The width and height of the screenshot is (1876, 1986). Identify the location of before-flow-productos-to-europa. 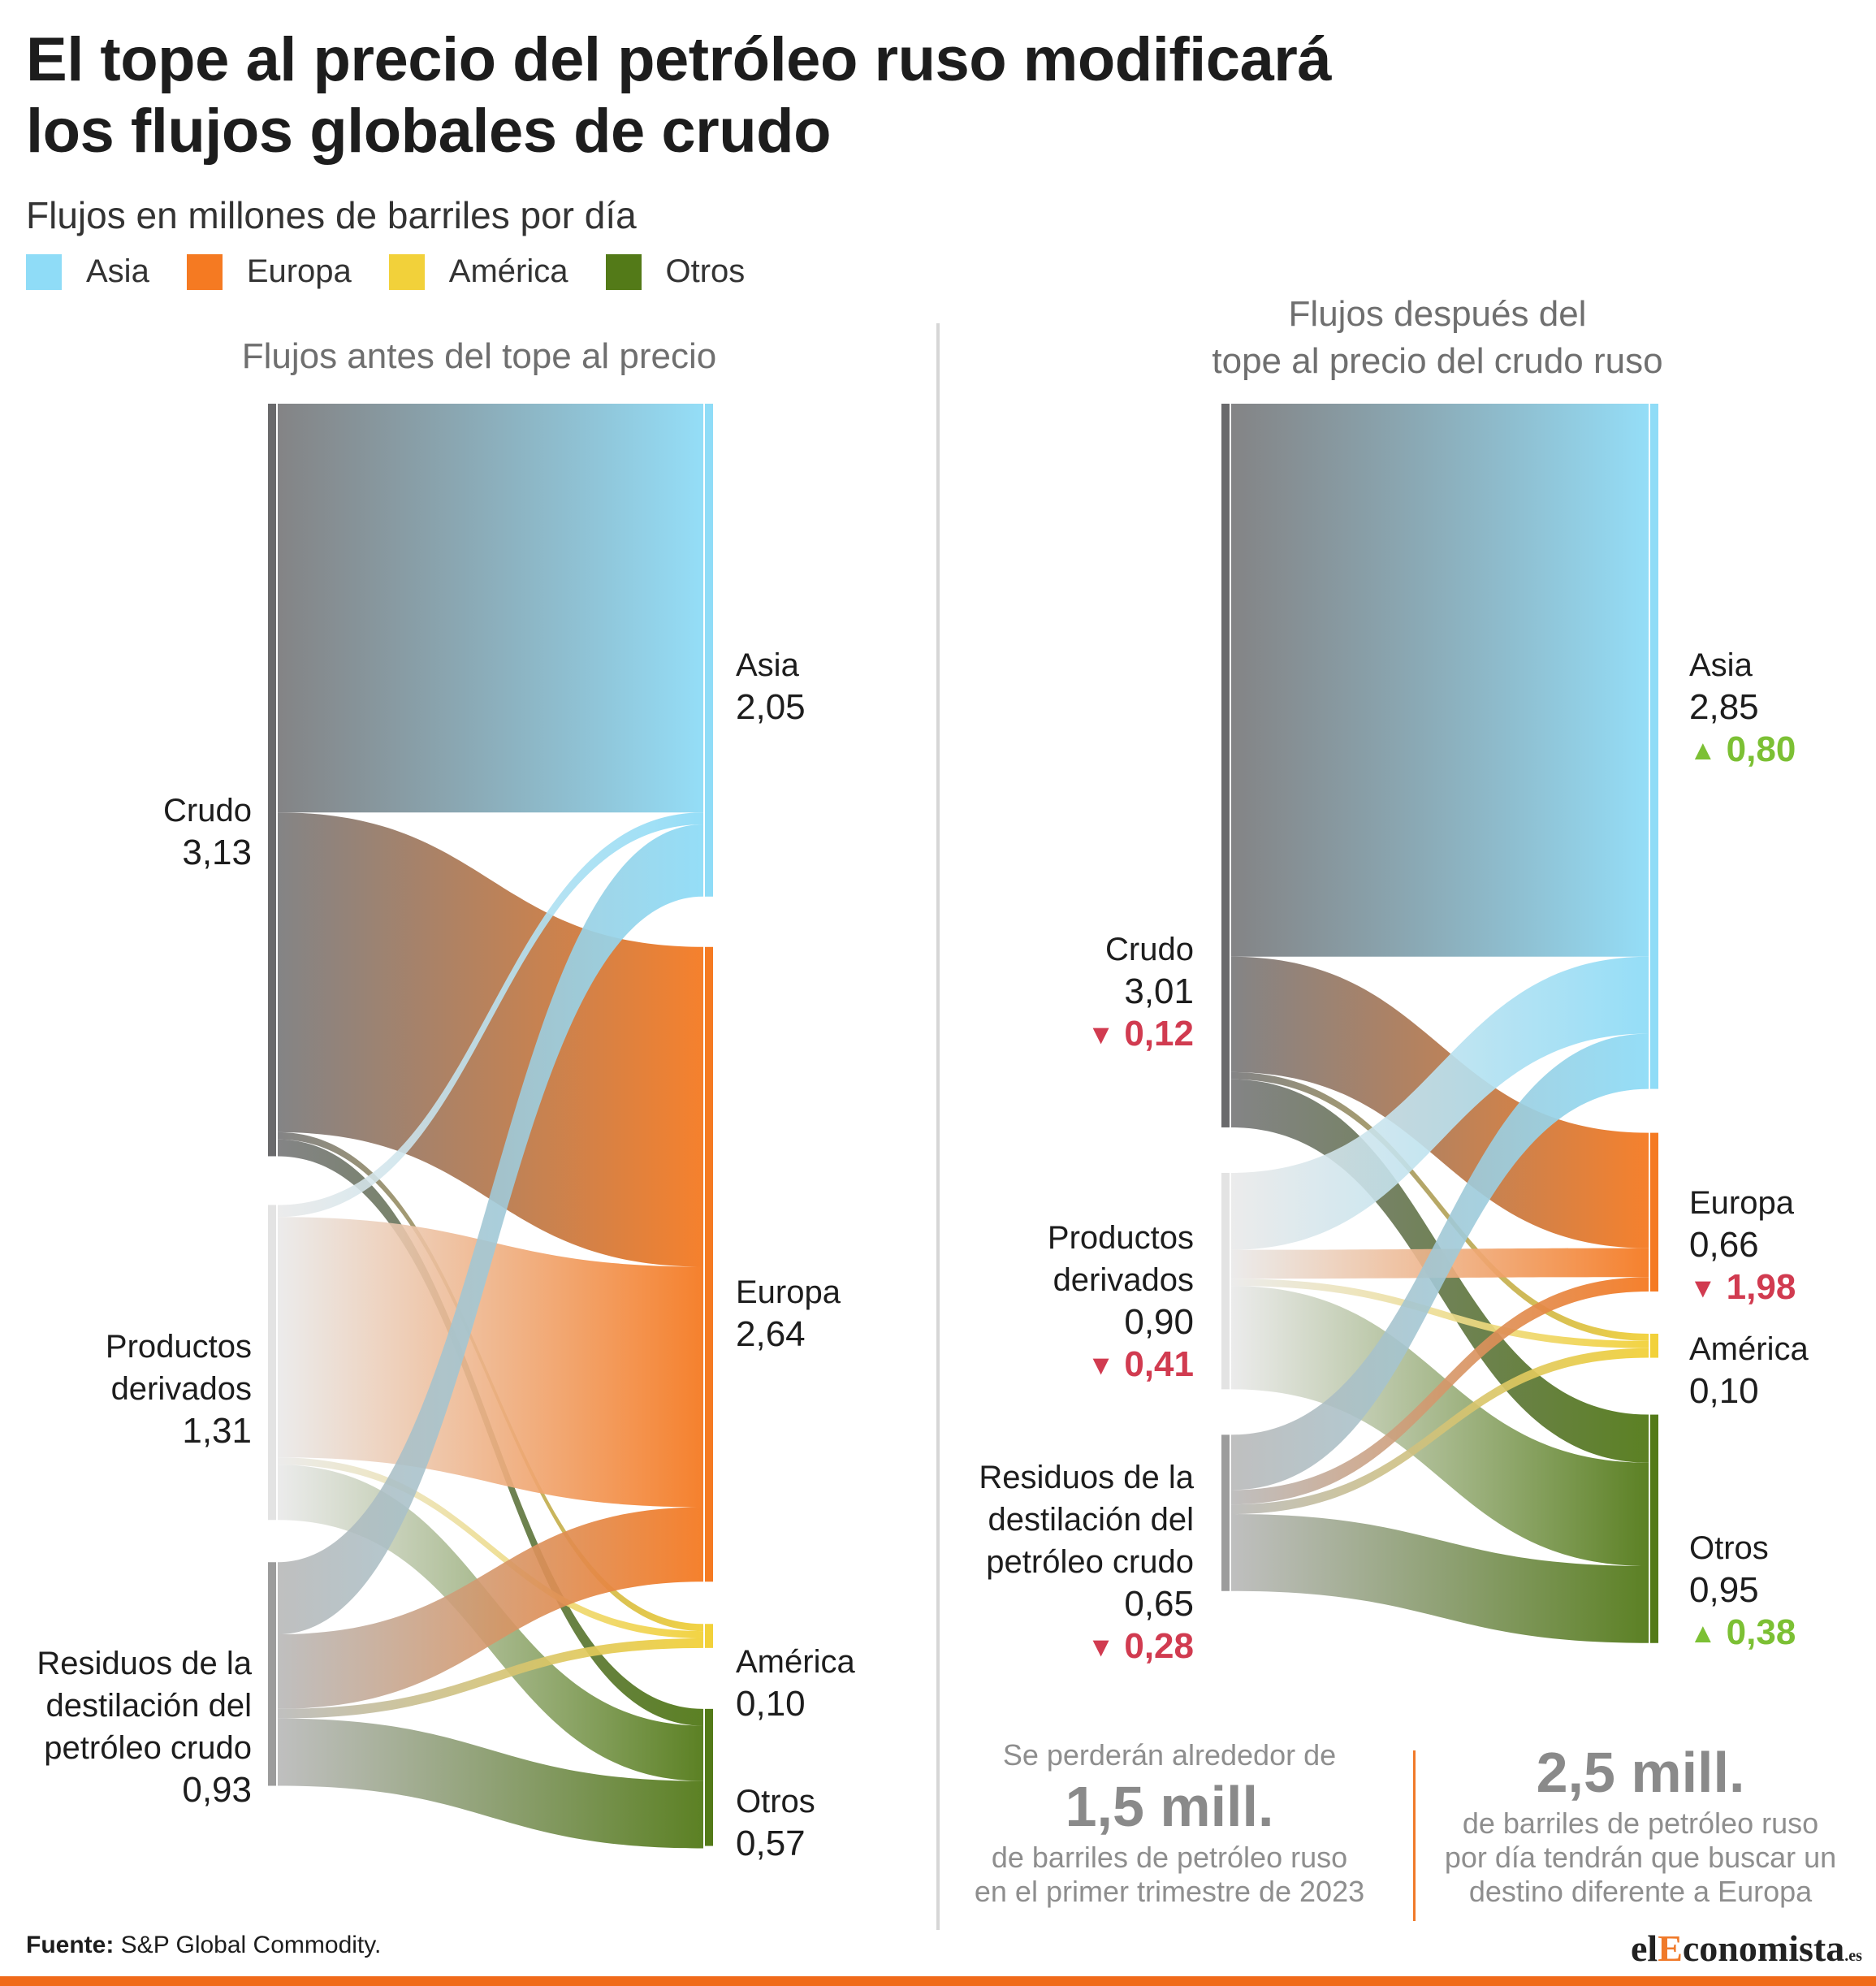
(490, 1362).